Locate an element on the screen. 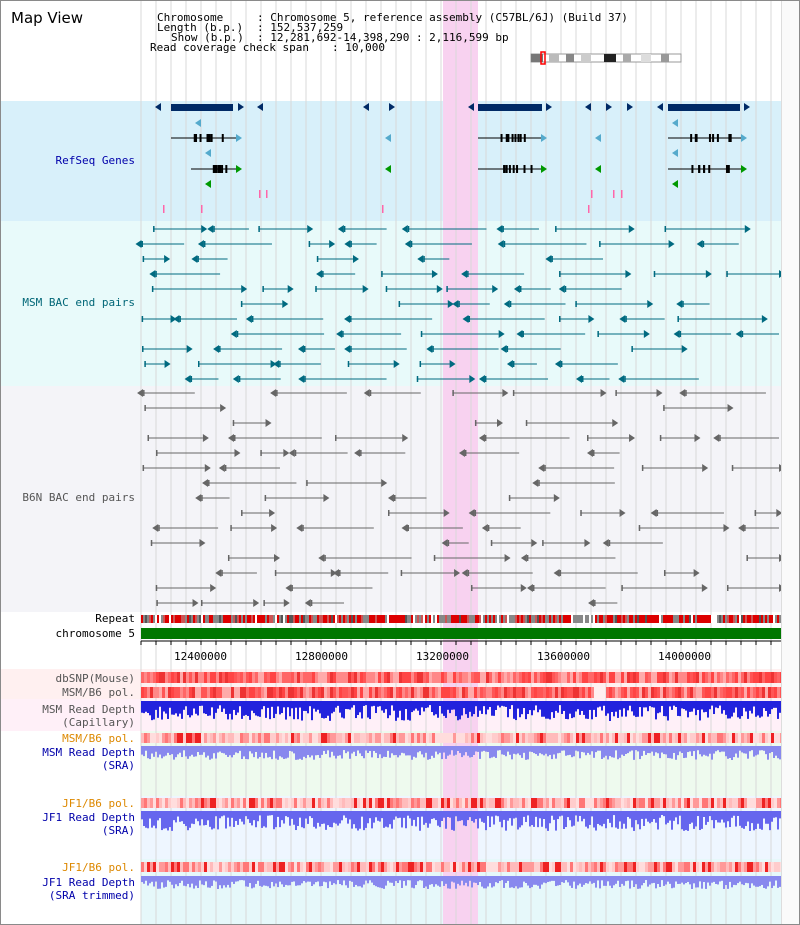 The width and height of the screenshot is (800, 925). b6n-bac-label: B6N BAC end pairs is located at coordinates (78, 497).